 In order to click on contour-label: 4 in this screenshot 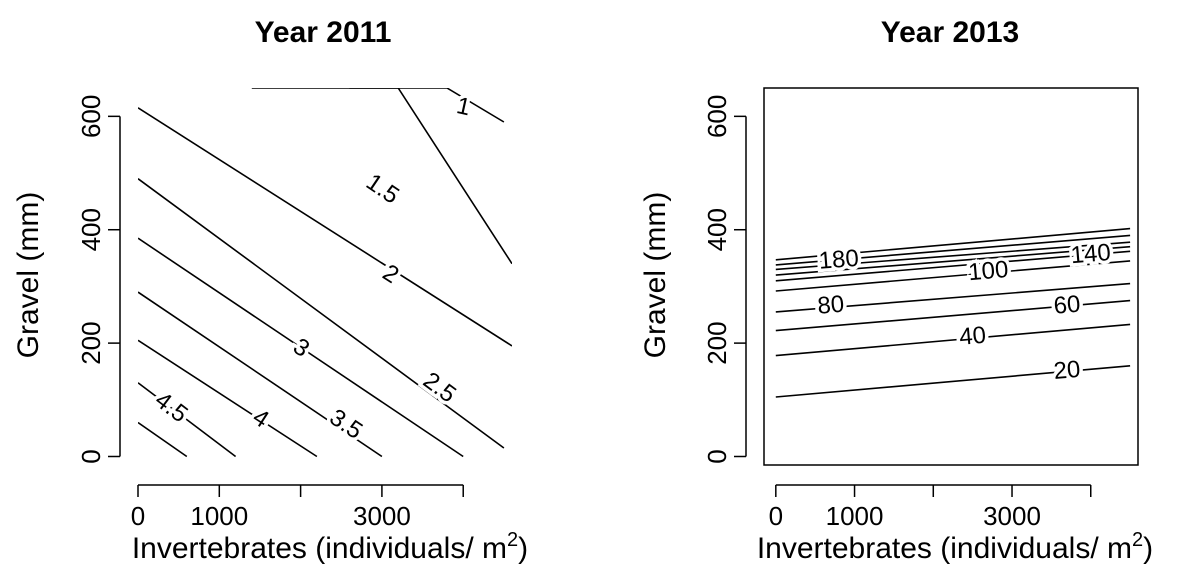, I will do `click(261, 419)`.